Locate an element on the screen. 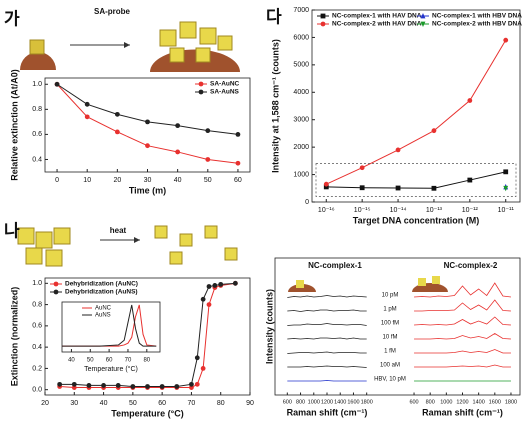 This screenshot has height=421, width=529. x-tick-label: 10⁻¹² is located at coordinates (470, 210).